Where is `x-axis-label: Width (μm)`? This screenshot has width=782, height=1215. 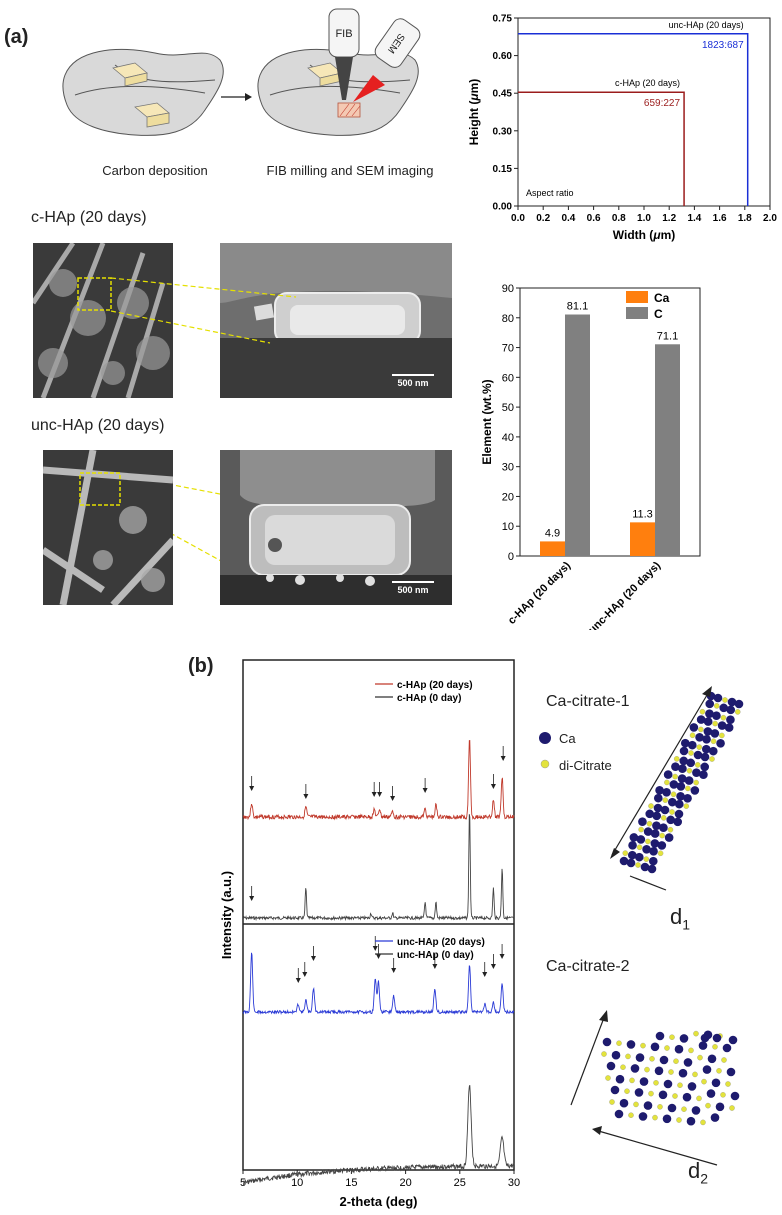
x-axis-label: Width (μm) is located at coordinates (644, 235).